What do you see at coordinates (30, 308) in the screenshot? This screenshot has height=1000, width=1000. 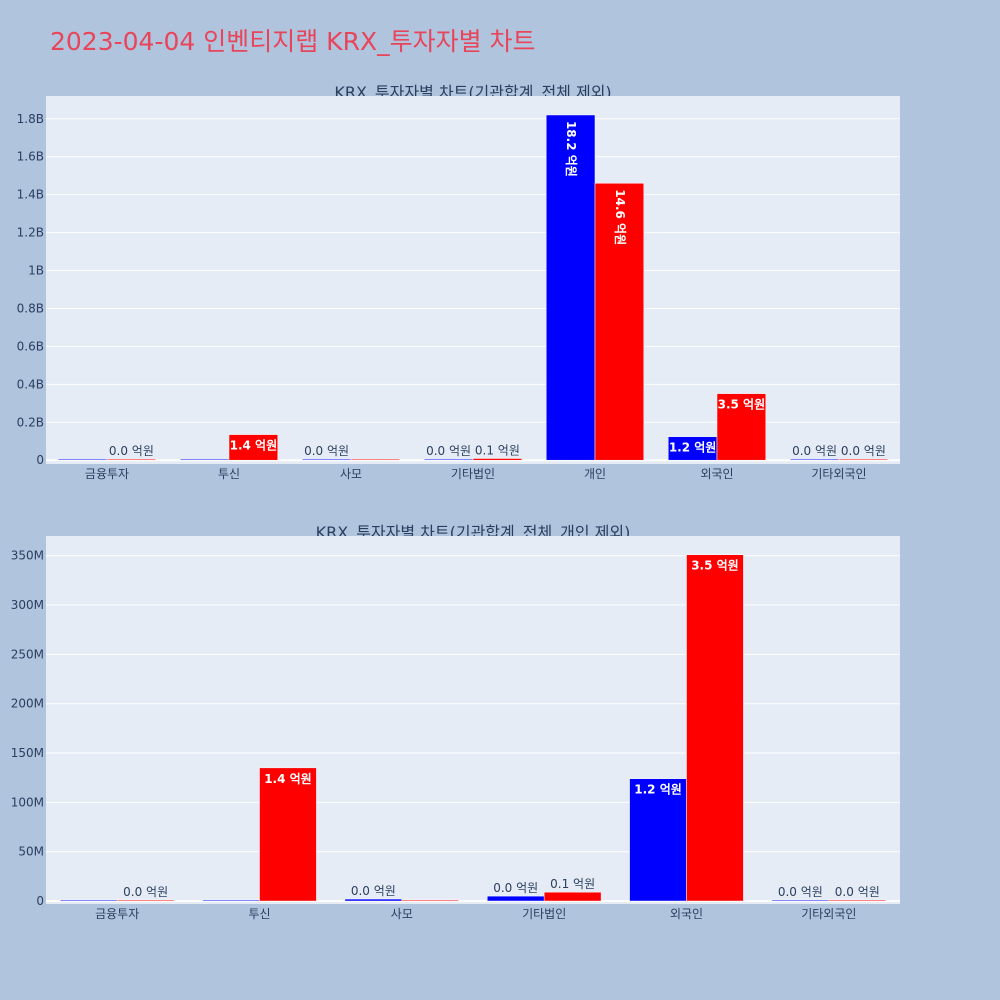 I see `y-tick-label: 0.8B` at bounding box center [30, 308].